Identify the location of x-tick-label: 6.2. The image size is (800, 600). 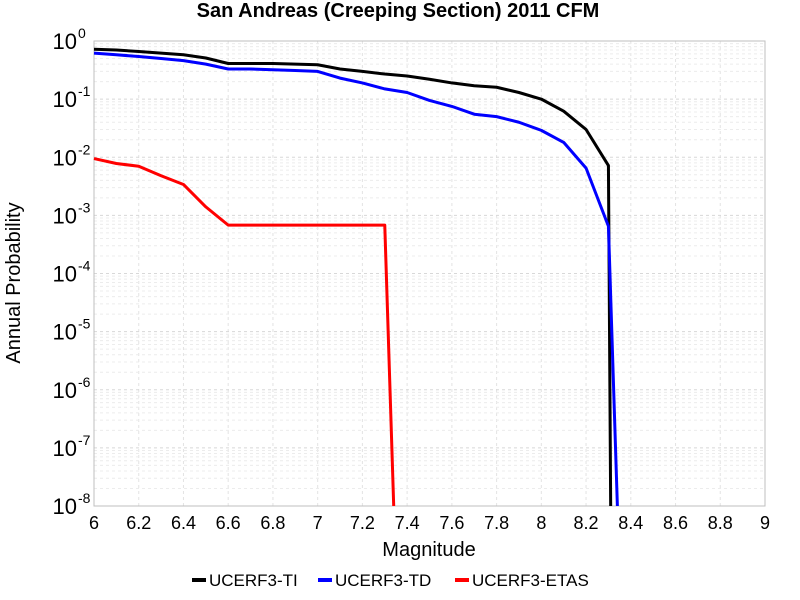
(138, 523).